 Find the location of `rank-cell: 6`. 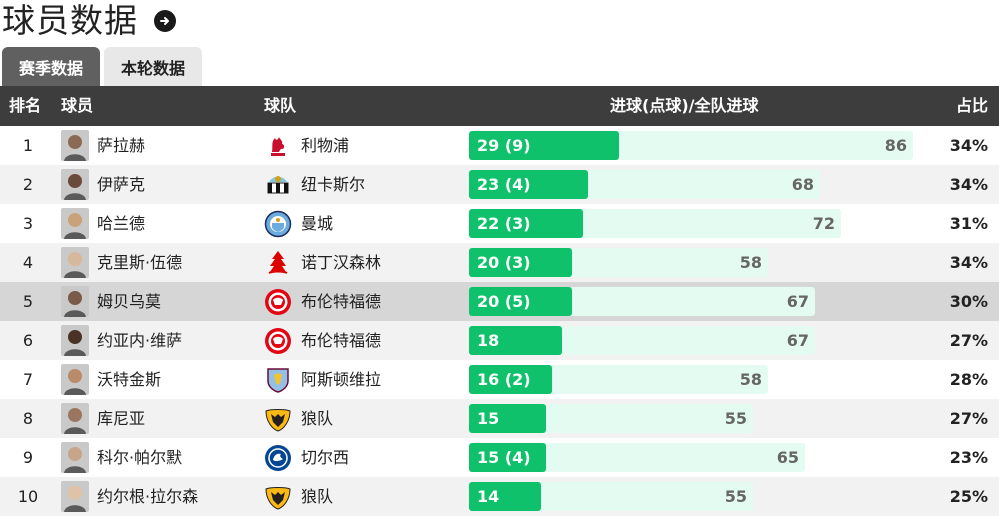

rank-cell: 6 is located at coordinates (28, 340).